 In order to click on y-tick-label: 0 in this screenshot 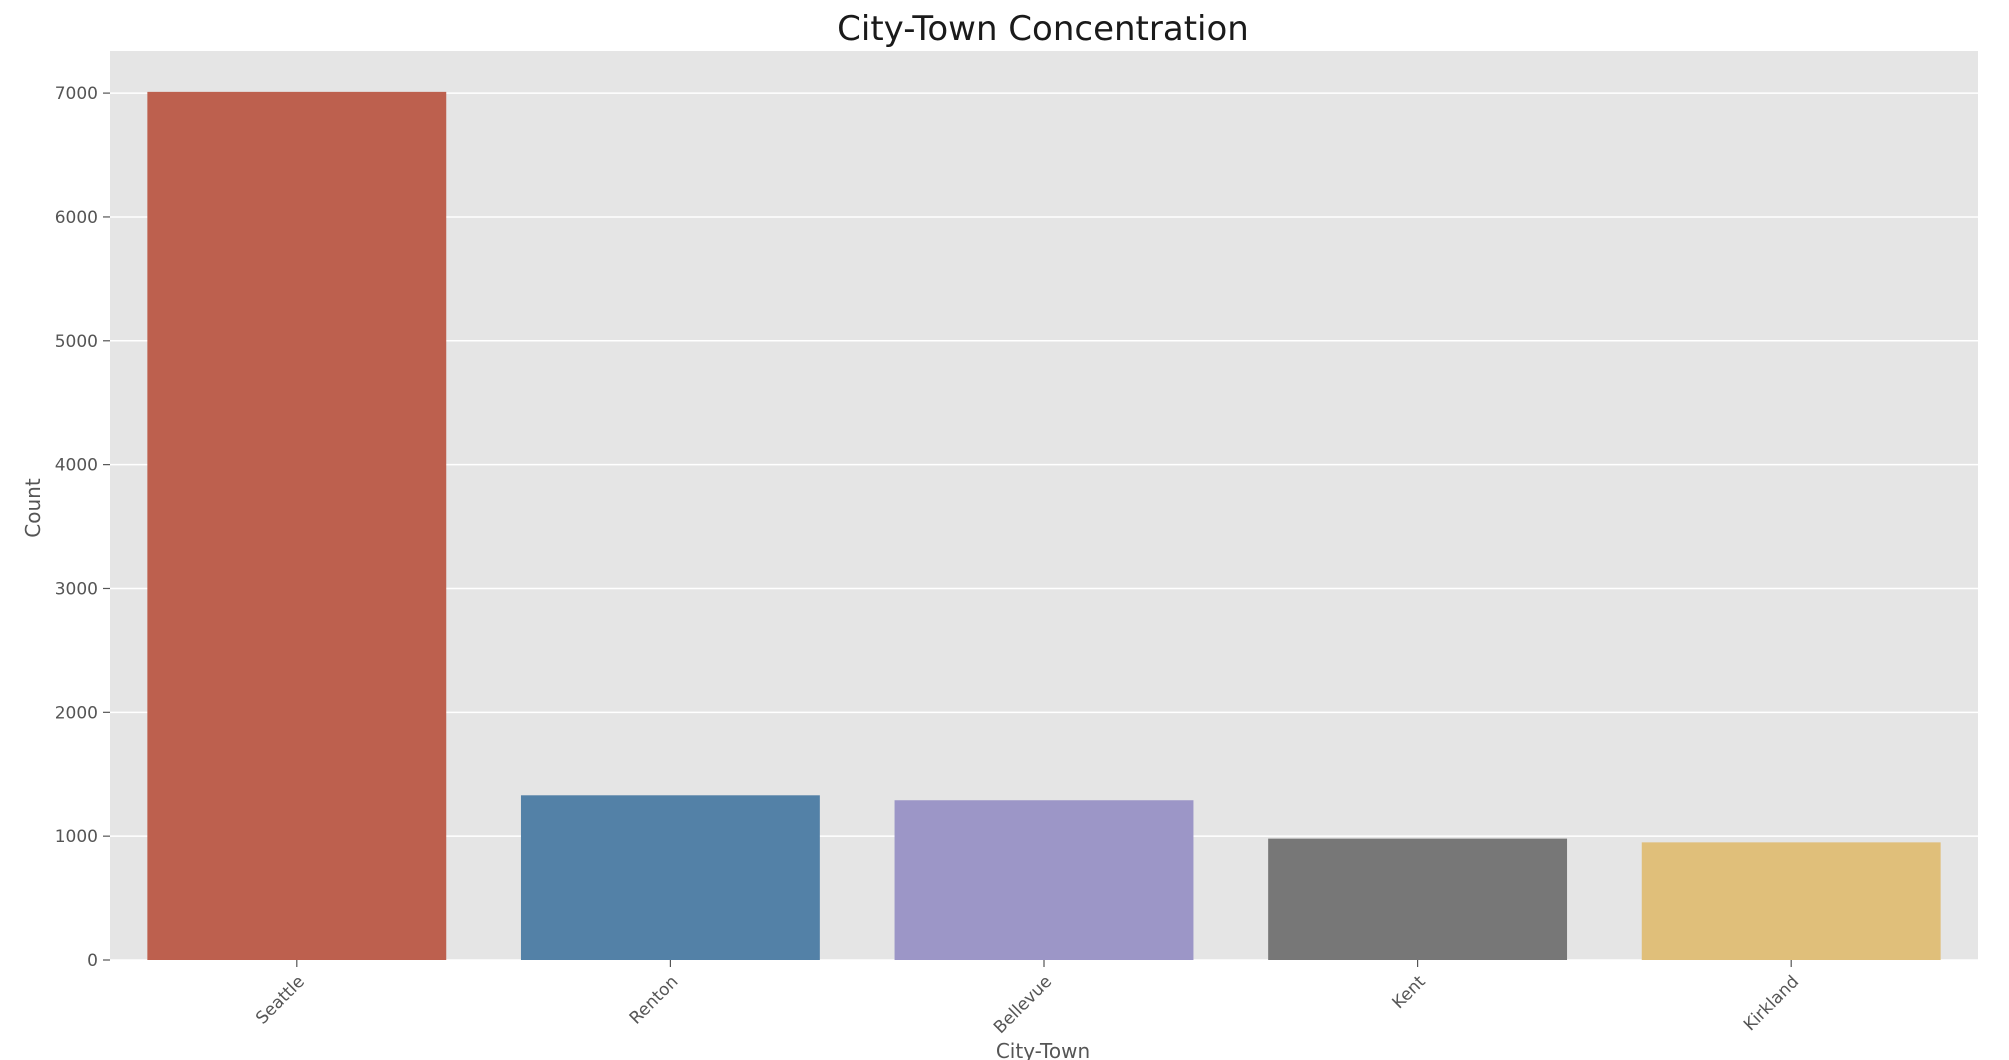, I will do `click(92, 961)`.